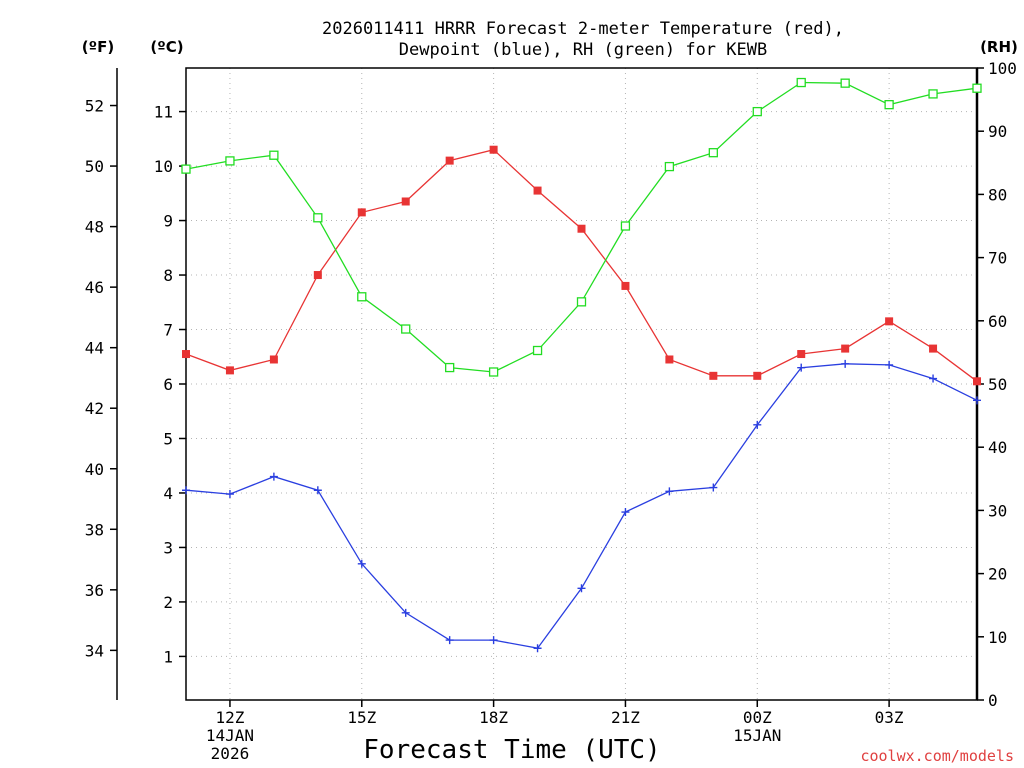 Image resolution: width=1024 pixels, height=768 pixels. What do you see at coordinates (168, 438) in the screenshot?
I see `celsius-tick-label: 5` at bounding box center [168, 438].